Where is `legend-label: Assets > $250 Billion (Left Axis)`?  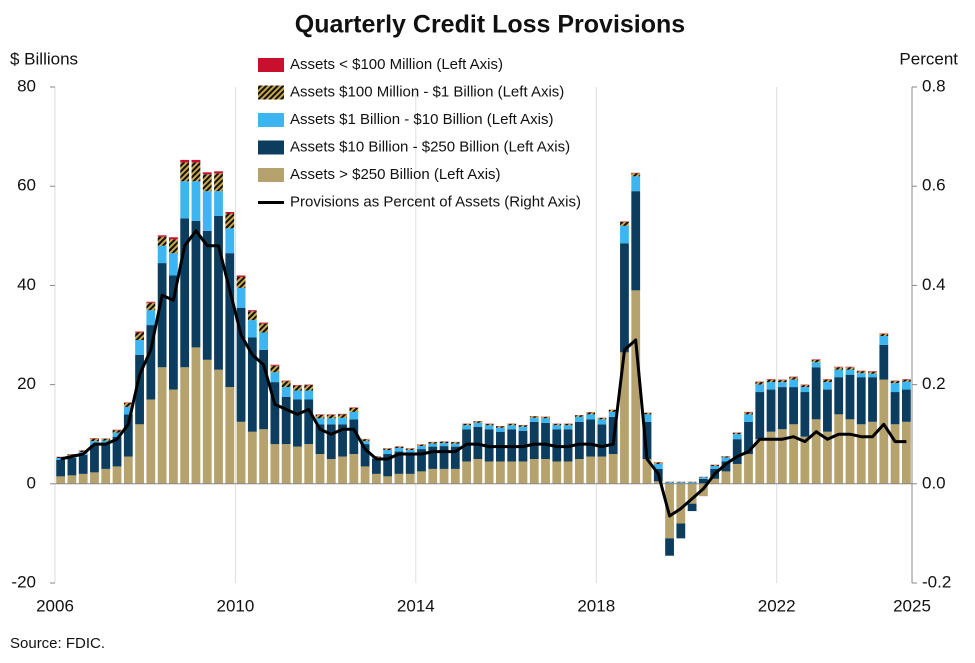
legend-label: Assets > $250 Billion (Left Axis) is located at coordinates (395, 174).